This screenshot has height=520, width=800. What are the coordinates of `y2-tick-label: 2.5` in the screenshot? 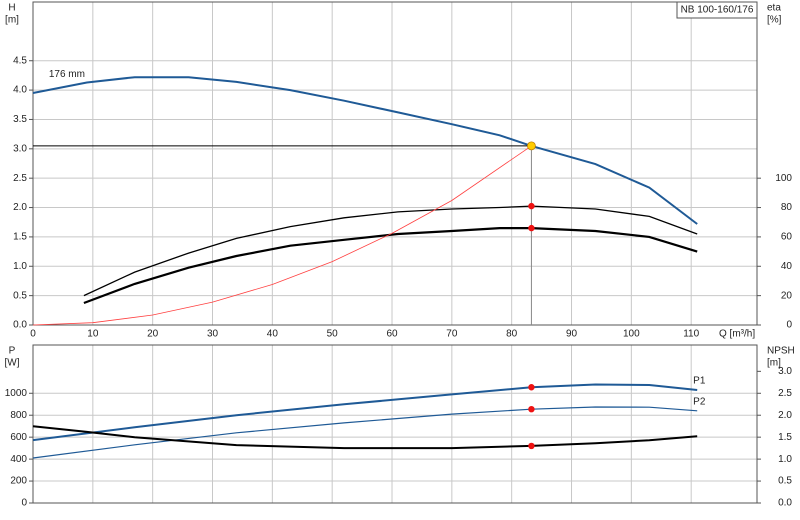 It's located at (785, 393).